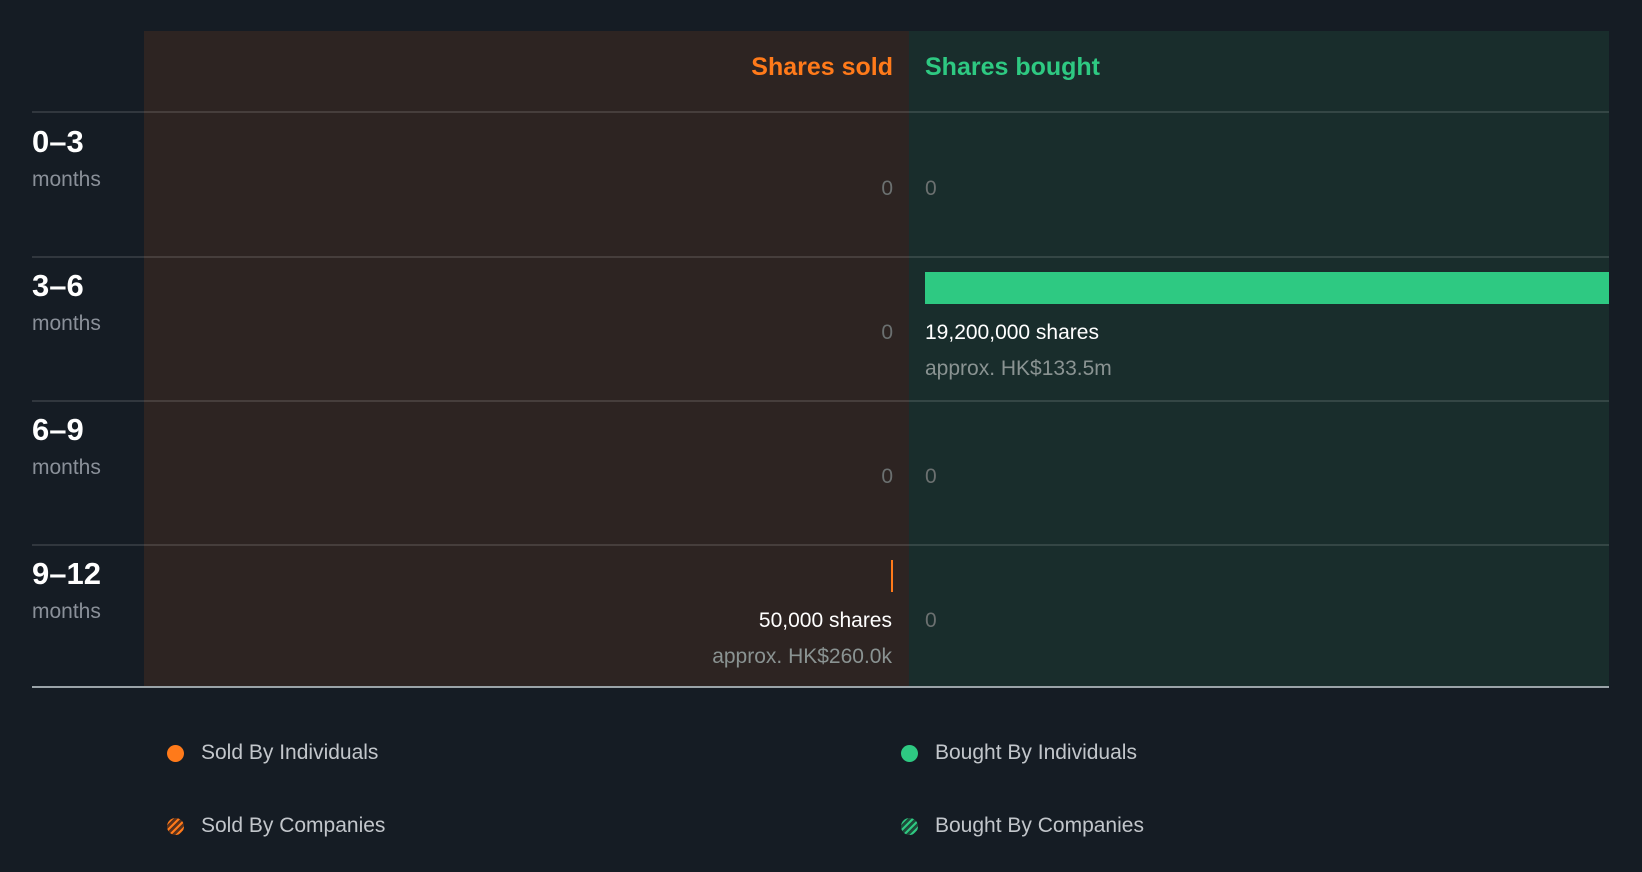 The image size is (1642, 872). What do you see at coordinates (293, 825) in the screenshot?
I see `legend-label: Sold By Companies` at bounding box center [293, 825].